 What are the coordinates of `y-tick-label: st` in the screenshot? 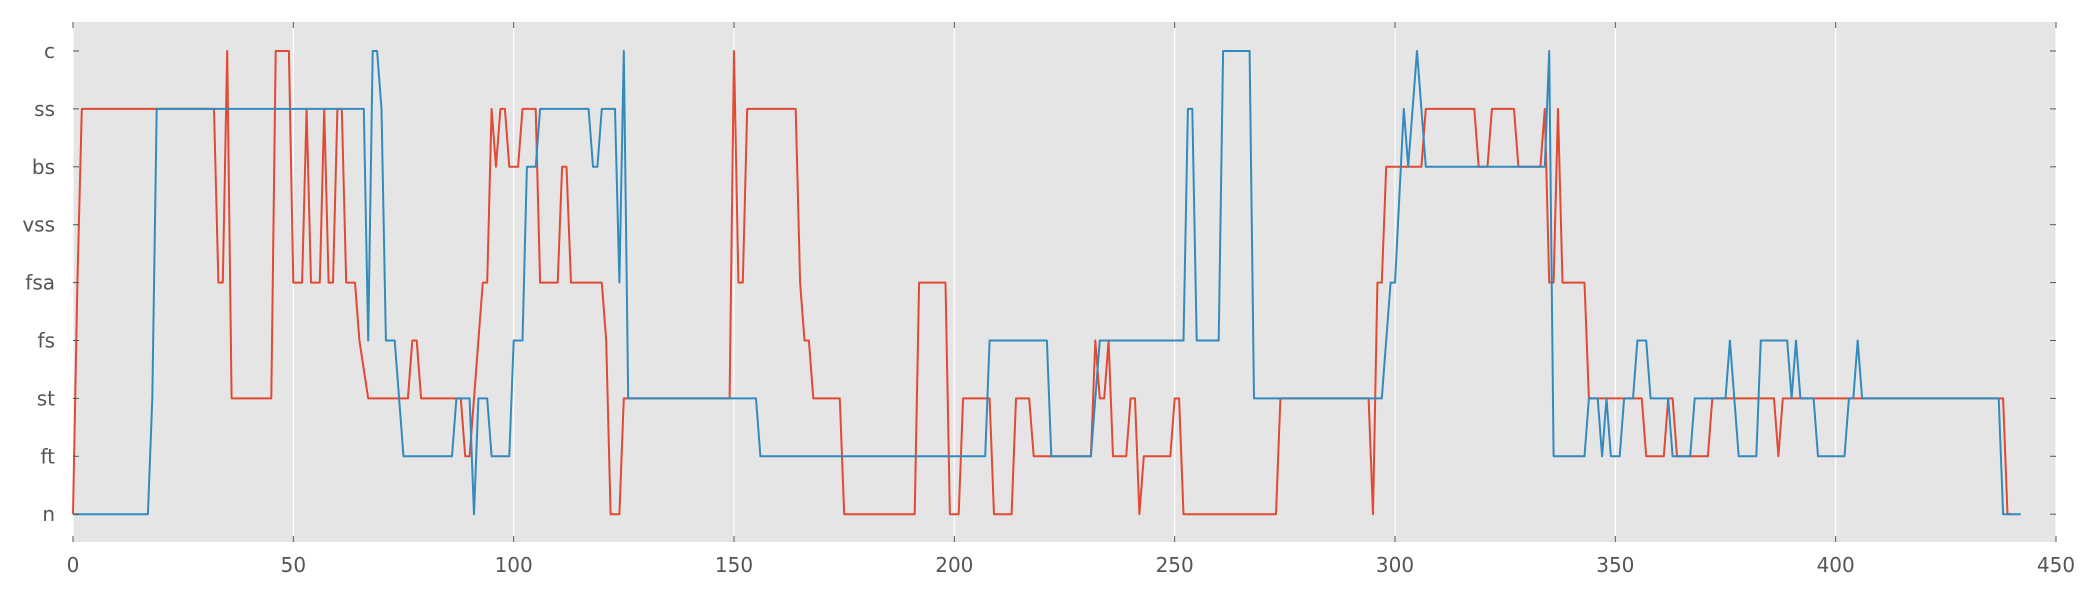 It's located at (46, 398).